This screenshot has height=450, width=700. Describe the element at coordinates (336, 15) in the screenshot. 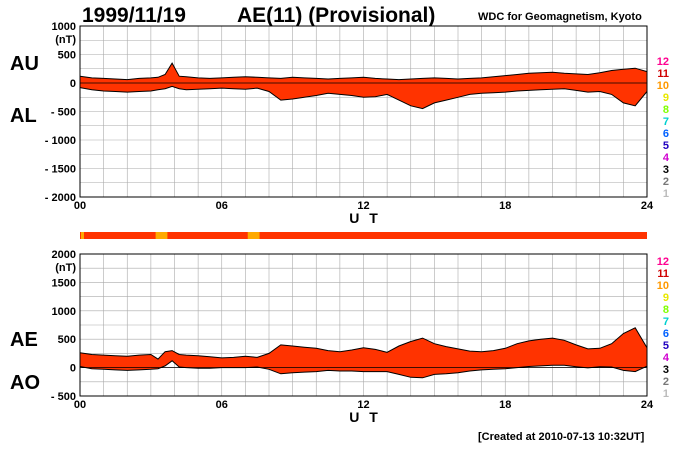

I see `chart-title: AE(11) (Provisional)` at that location.